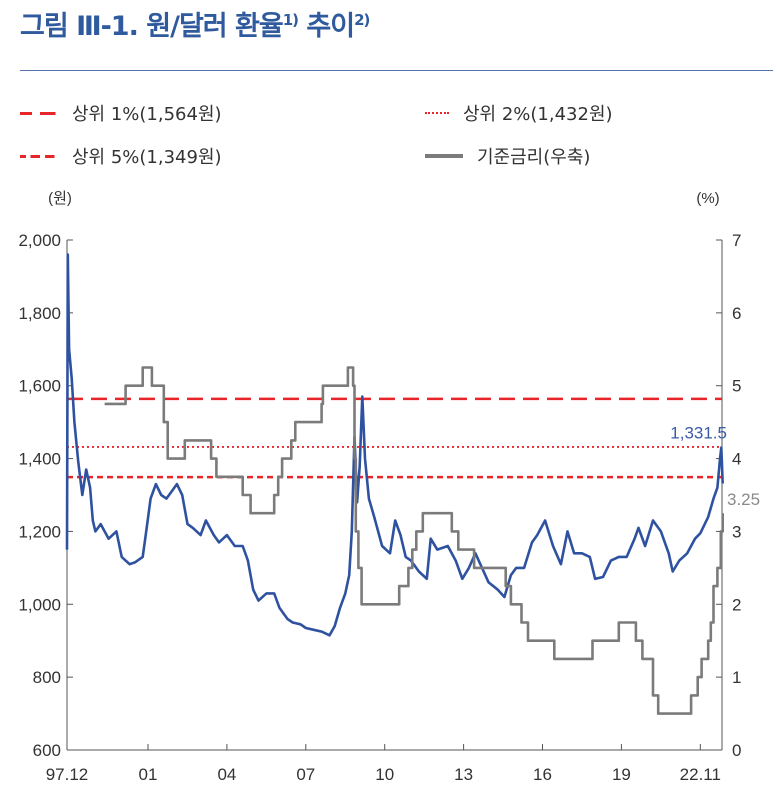  I want to click on x-tick-label: 07, so click(305, 774).